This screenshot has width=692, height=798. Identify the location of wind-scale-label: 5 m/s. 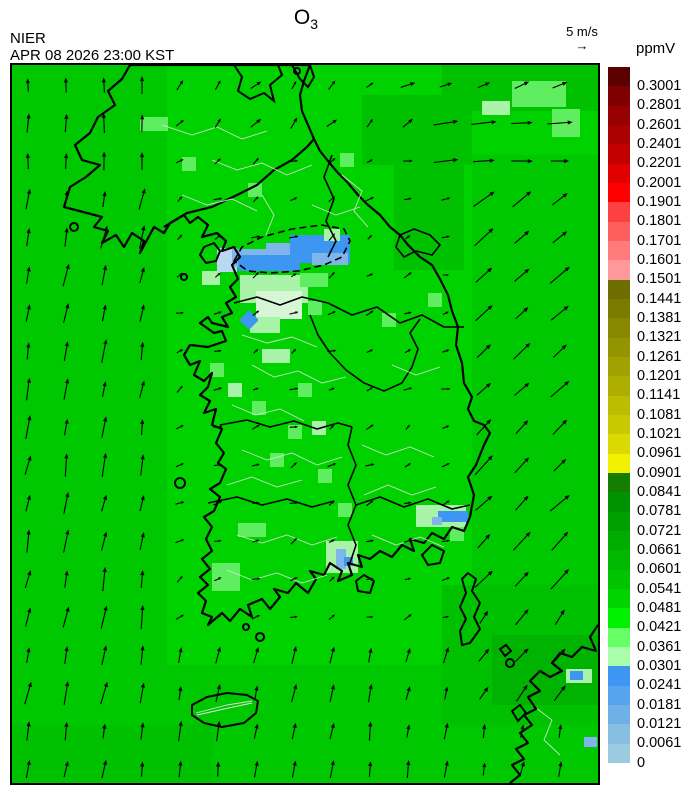
(582, 31).